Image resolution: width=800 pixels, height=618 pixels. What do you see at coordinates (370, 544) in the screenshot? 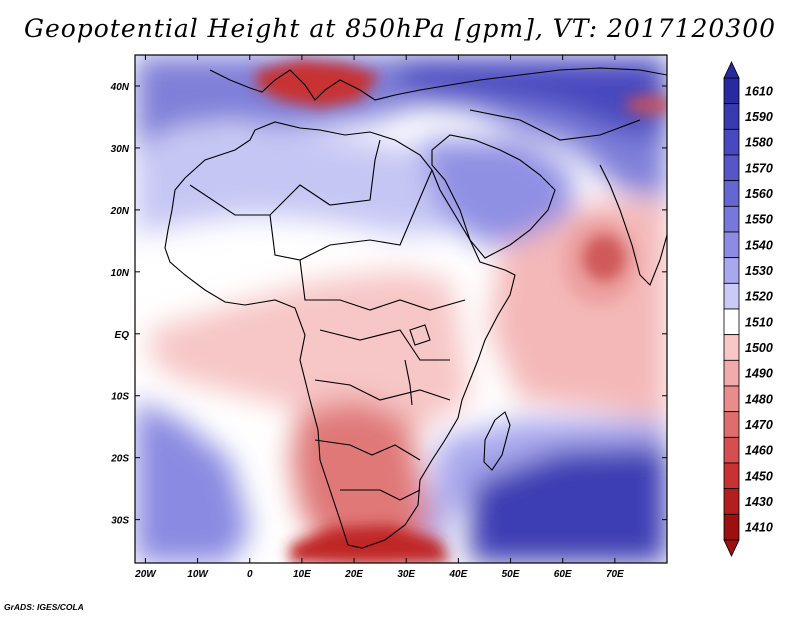
I see `field-cape-low` at bounding box center [370, 544].